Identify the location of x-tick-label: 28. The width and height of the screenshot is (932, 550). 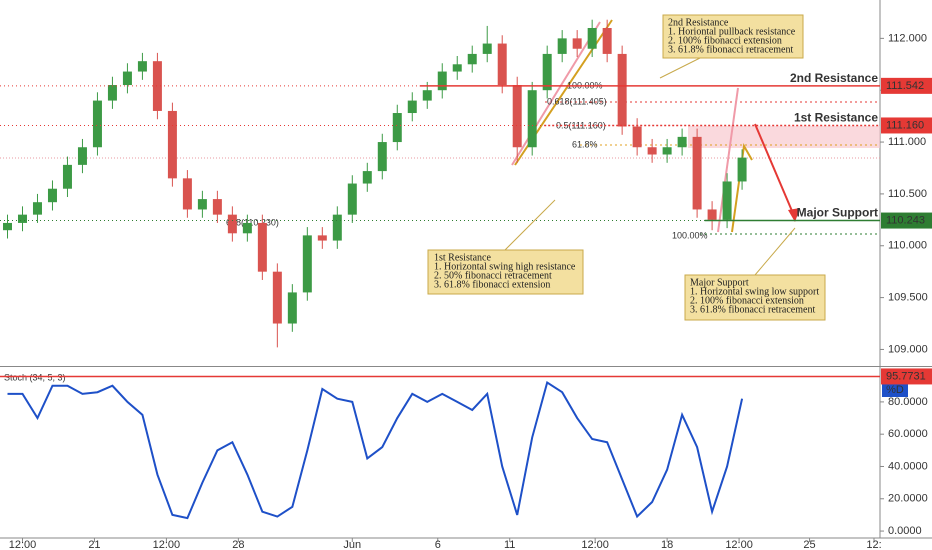
(238, 544).